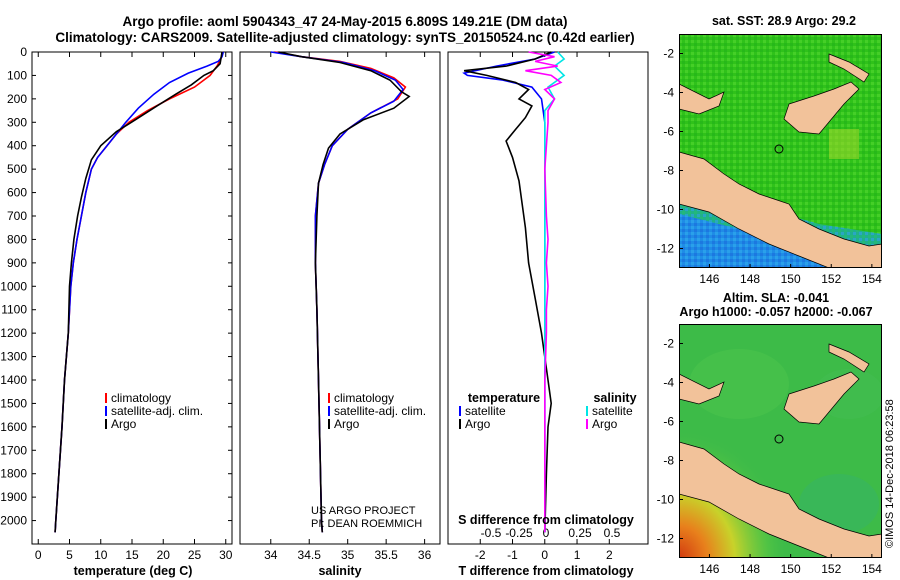 The width and height of the screenshot is (900, 580). I want to click on pressure-tick-label: 900, so click(17, 263).